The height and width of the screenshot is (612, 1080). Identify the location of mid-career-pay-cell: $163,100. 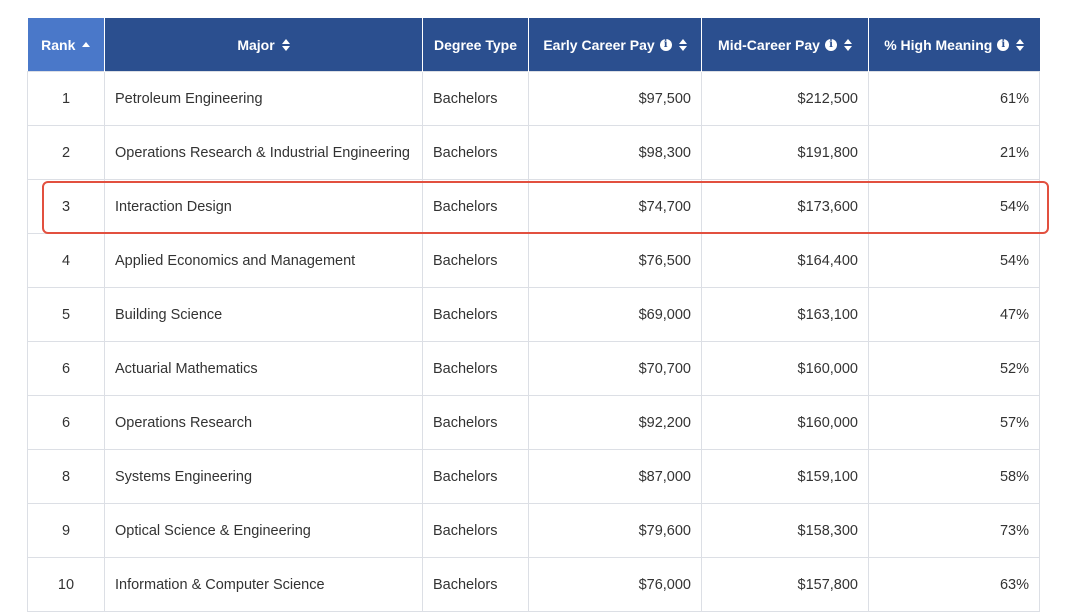
(785, 314).